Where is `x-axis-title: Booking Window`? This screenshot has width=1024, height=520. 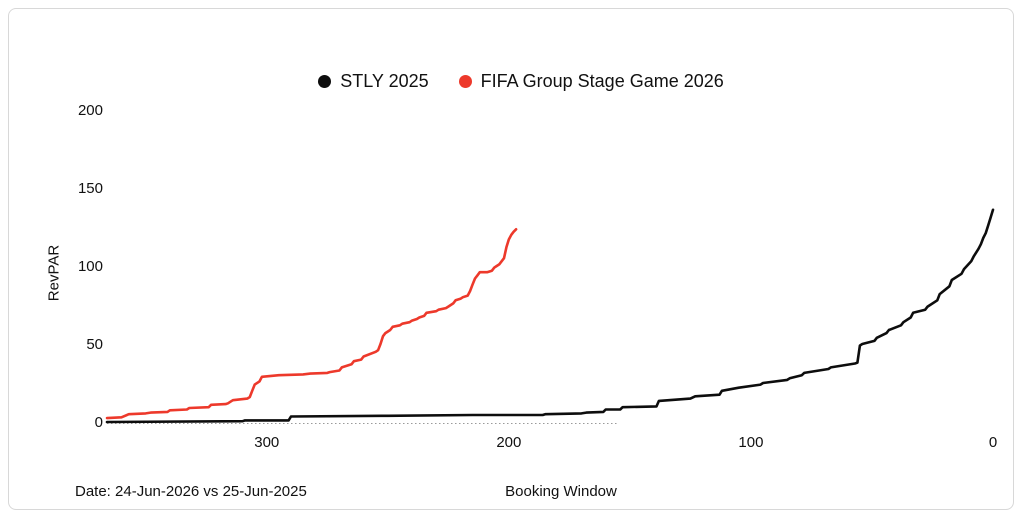 x-axis-title: Booking Window is located at coordinates (561, 491).